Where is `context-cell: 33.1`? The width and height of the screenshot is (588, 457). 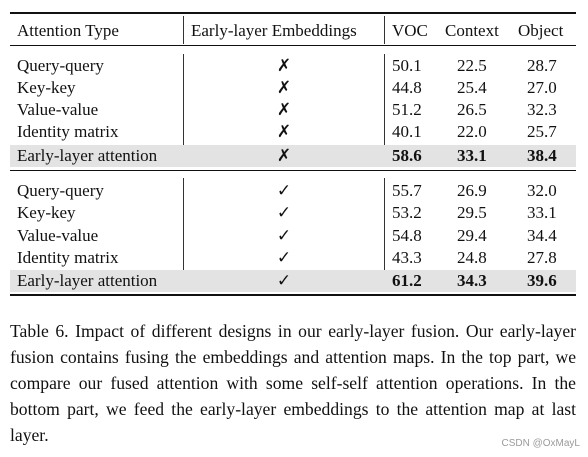
context-cell: 33.1 is located at coordinates (472, 155).